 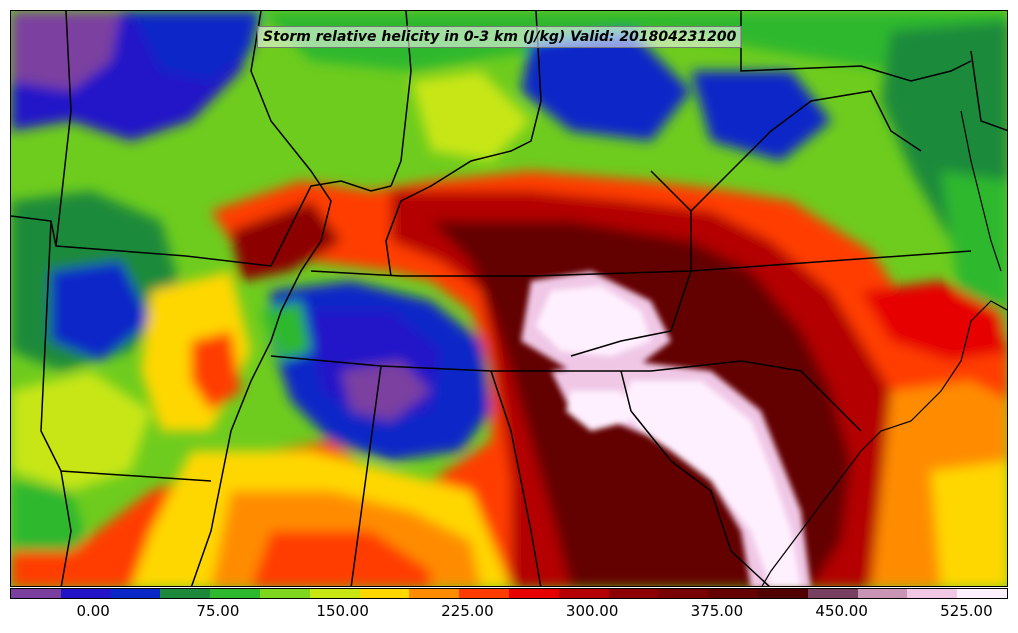 What do you see at coordinates (841, 611) in the screenshot?
I see `colorbar-tick-label: 450.00` at bounding box center [841, 611].